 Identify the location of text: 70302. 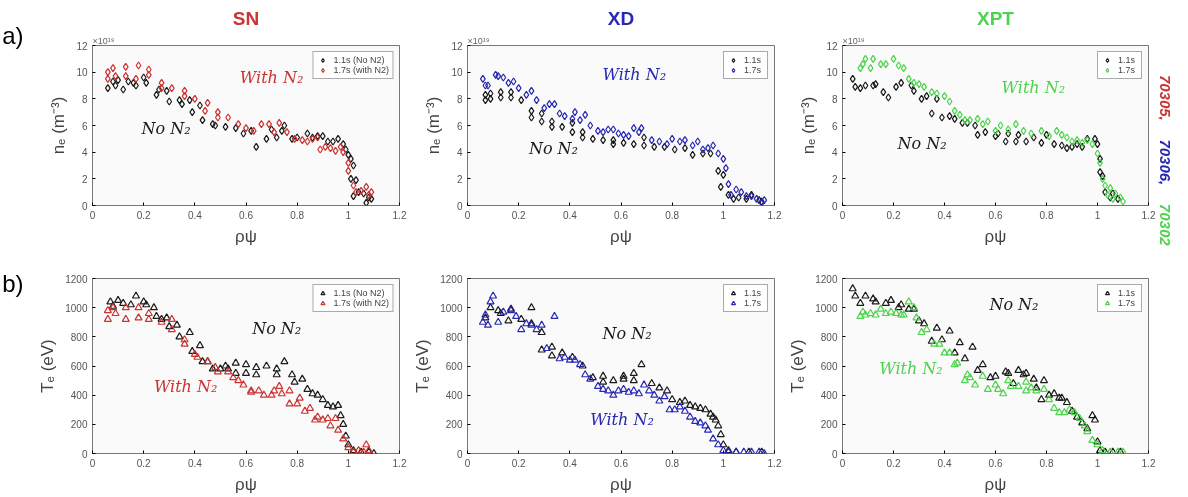
(1165, 225).